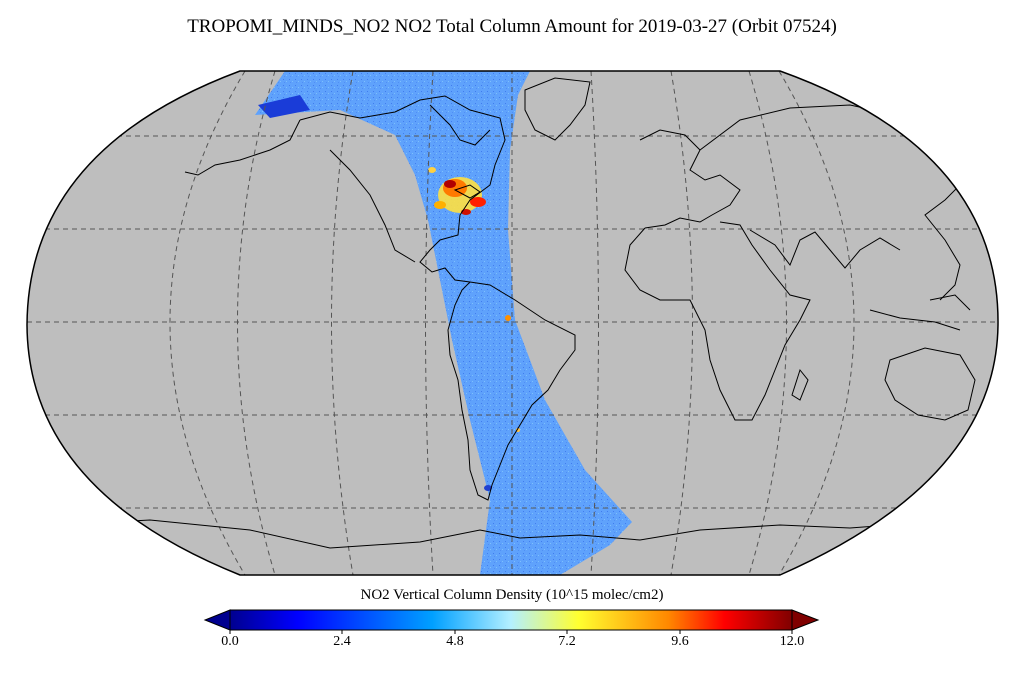  What do you see at coordinates (488, 488) in the screenshot?
I see `hotspot-patagonia` at bounding box center [488, 488].